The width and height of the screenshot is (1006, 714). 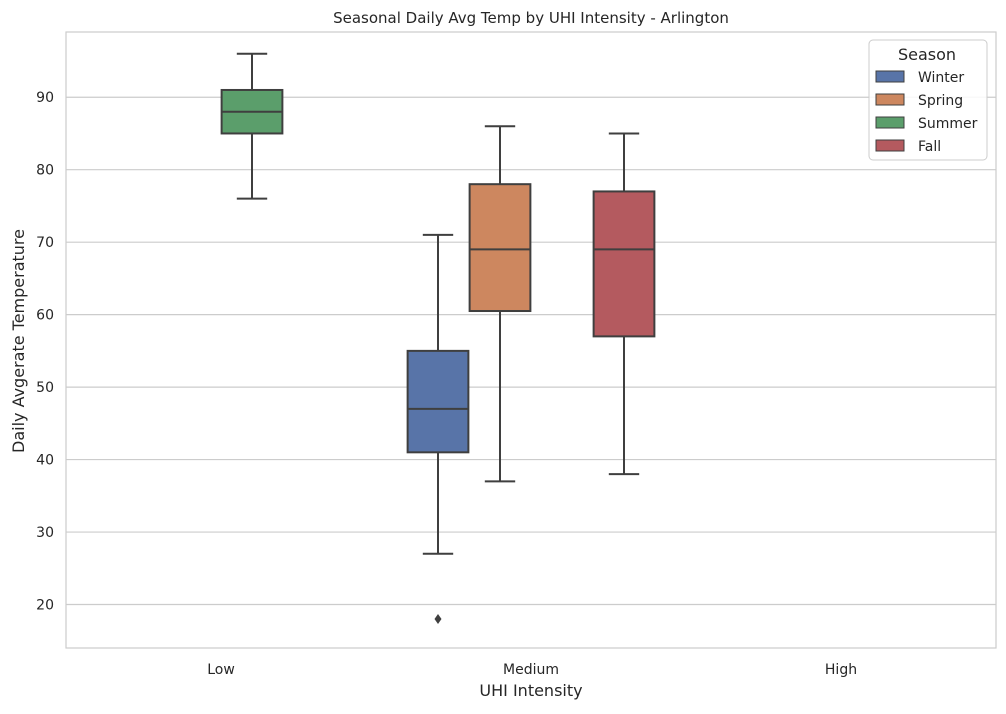 I want to click on x-tick-label: High, so click(x=841, y=670).